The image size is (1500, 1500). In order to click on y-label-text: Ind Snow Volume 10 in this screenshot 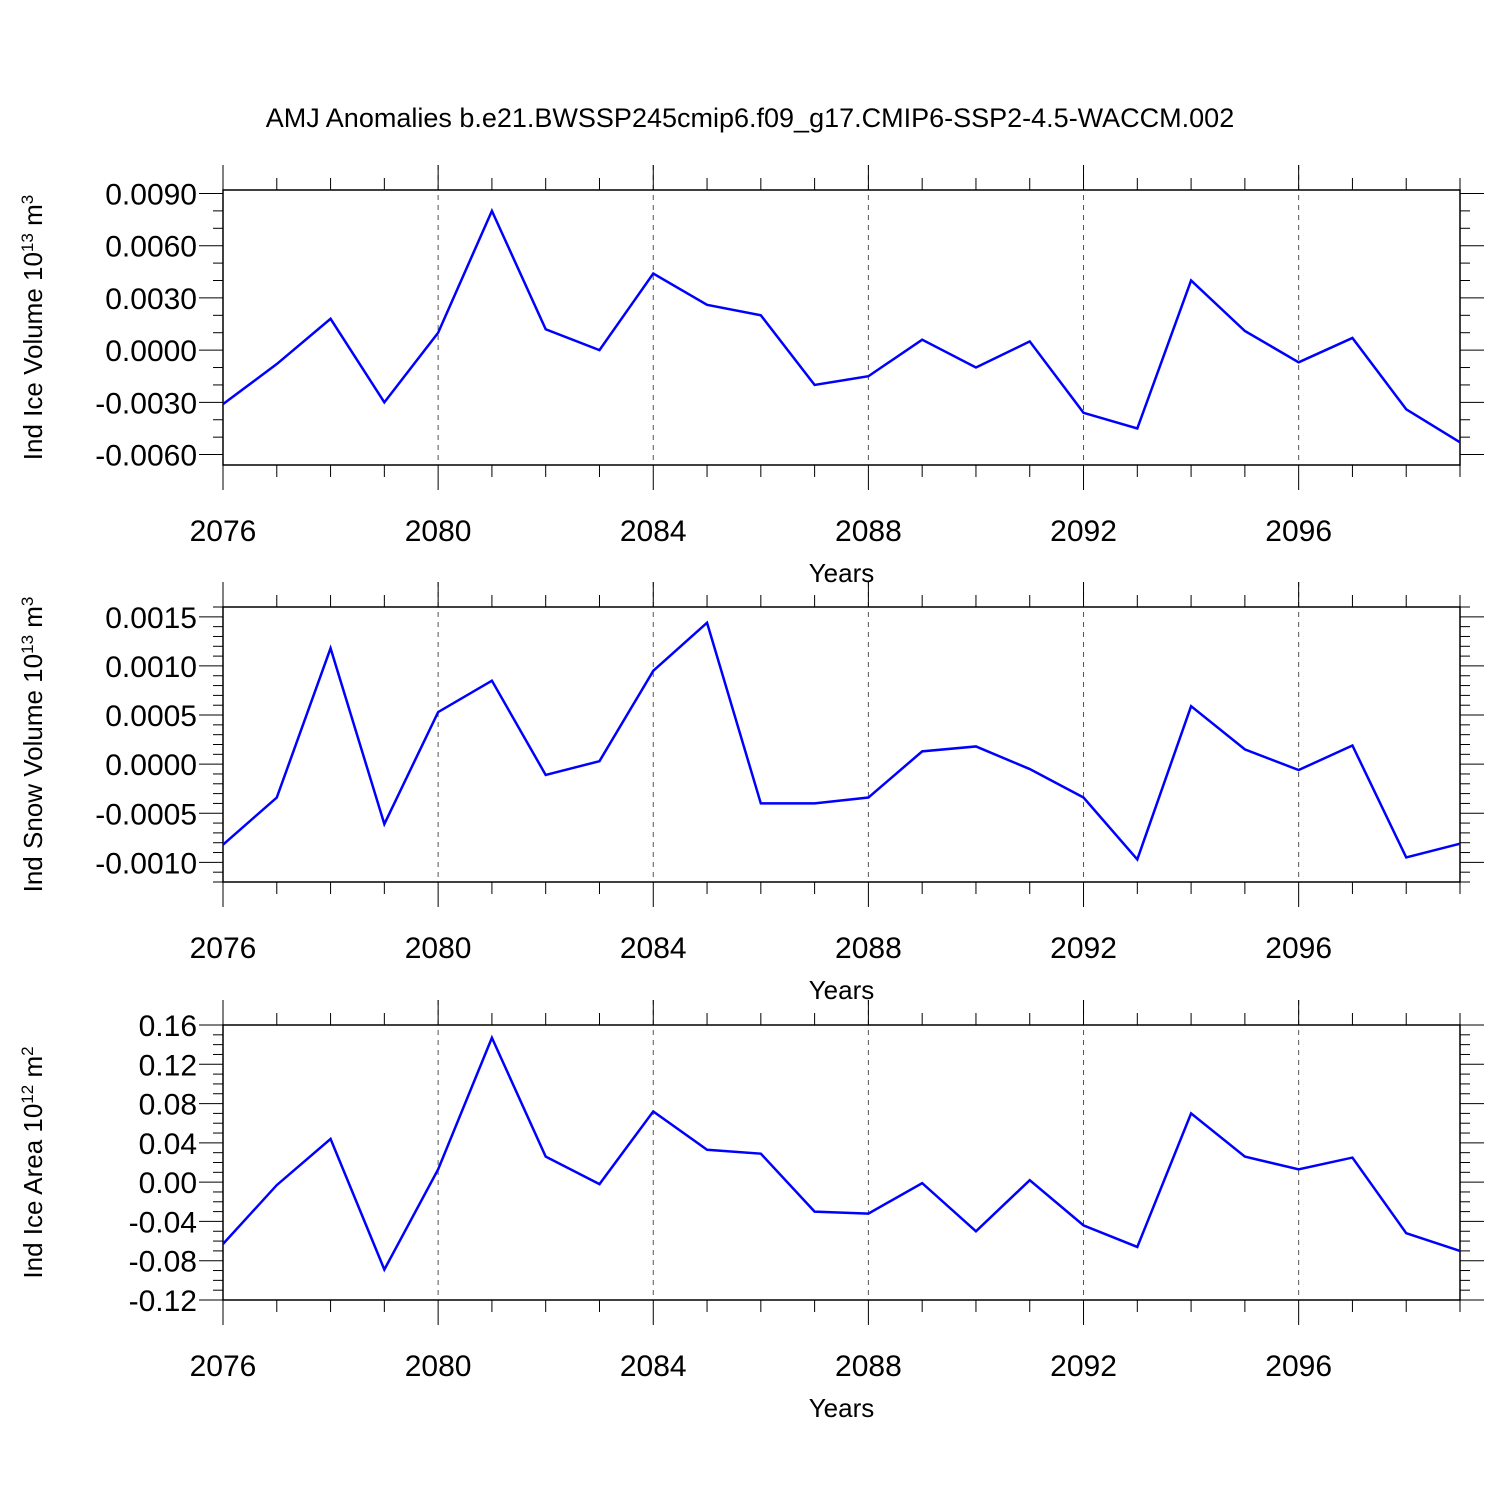, I will do `click(33, 773)`.